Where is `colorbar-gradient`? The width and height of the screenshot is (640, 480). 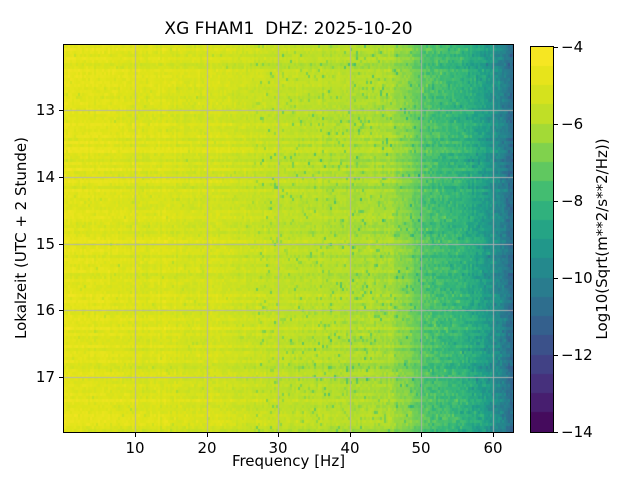
colorbar-gradient is located at coordinates (542, 239).